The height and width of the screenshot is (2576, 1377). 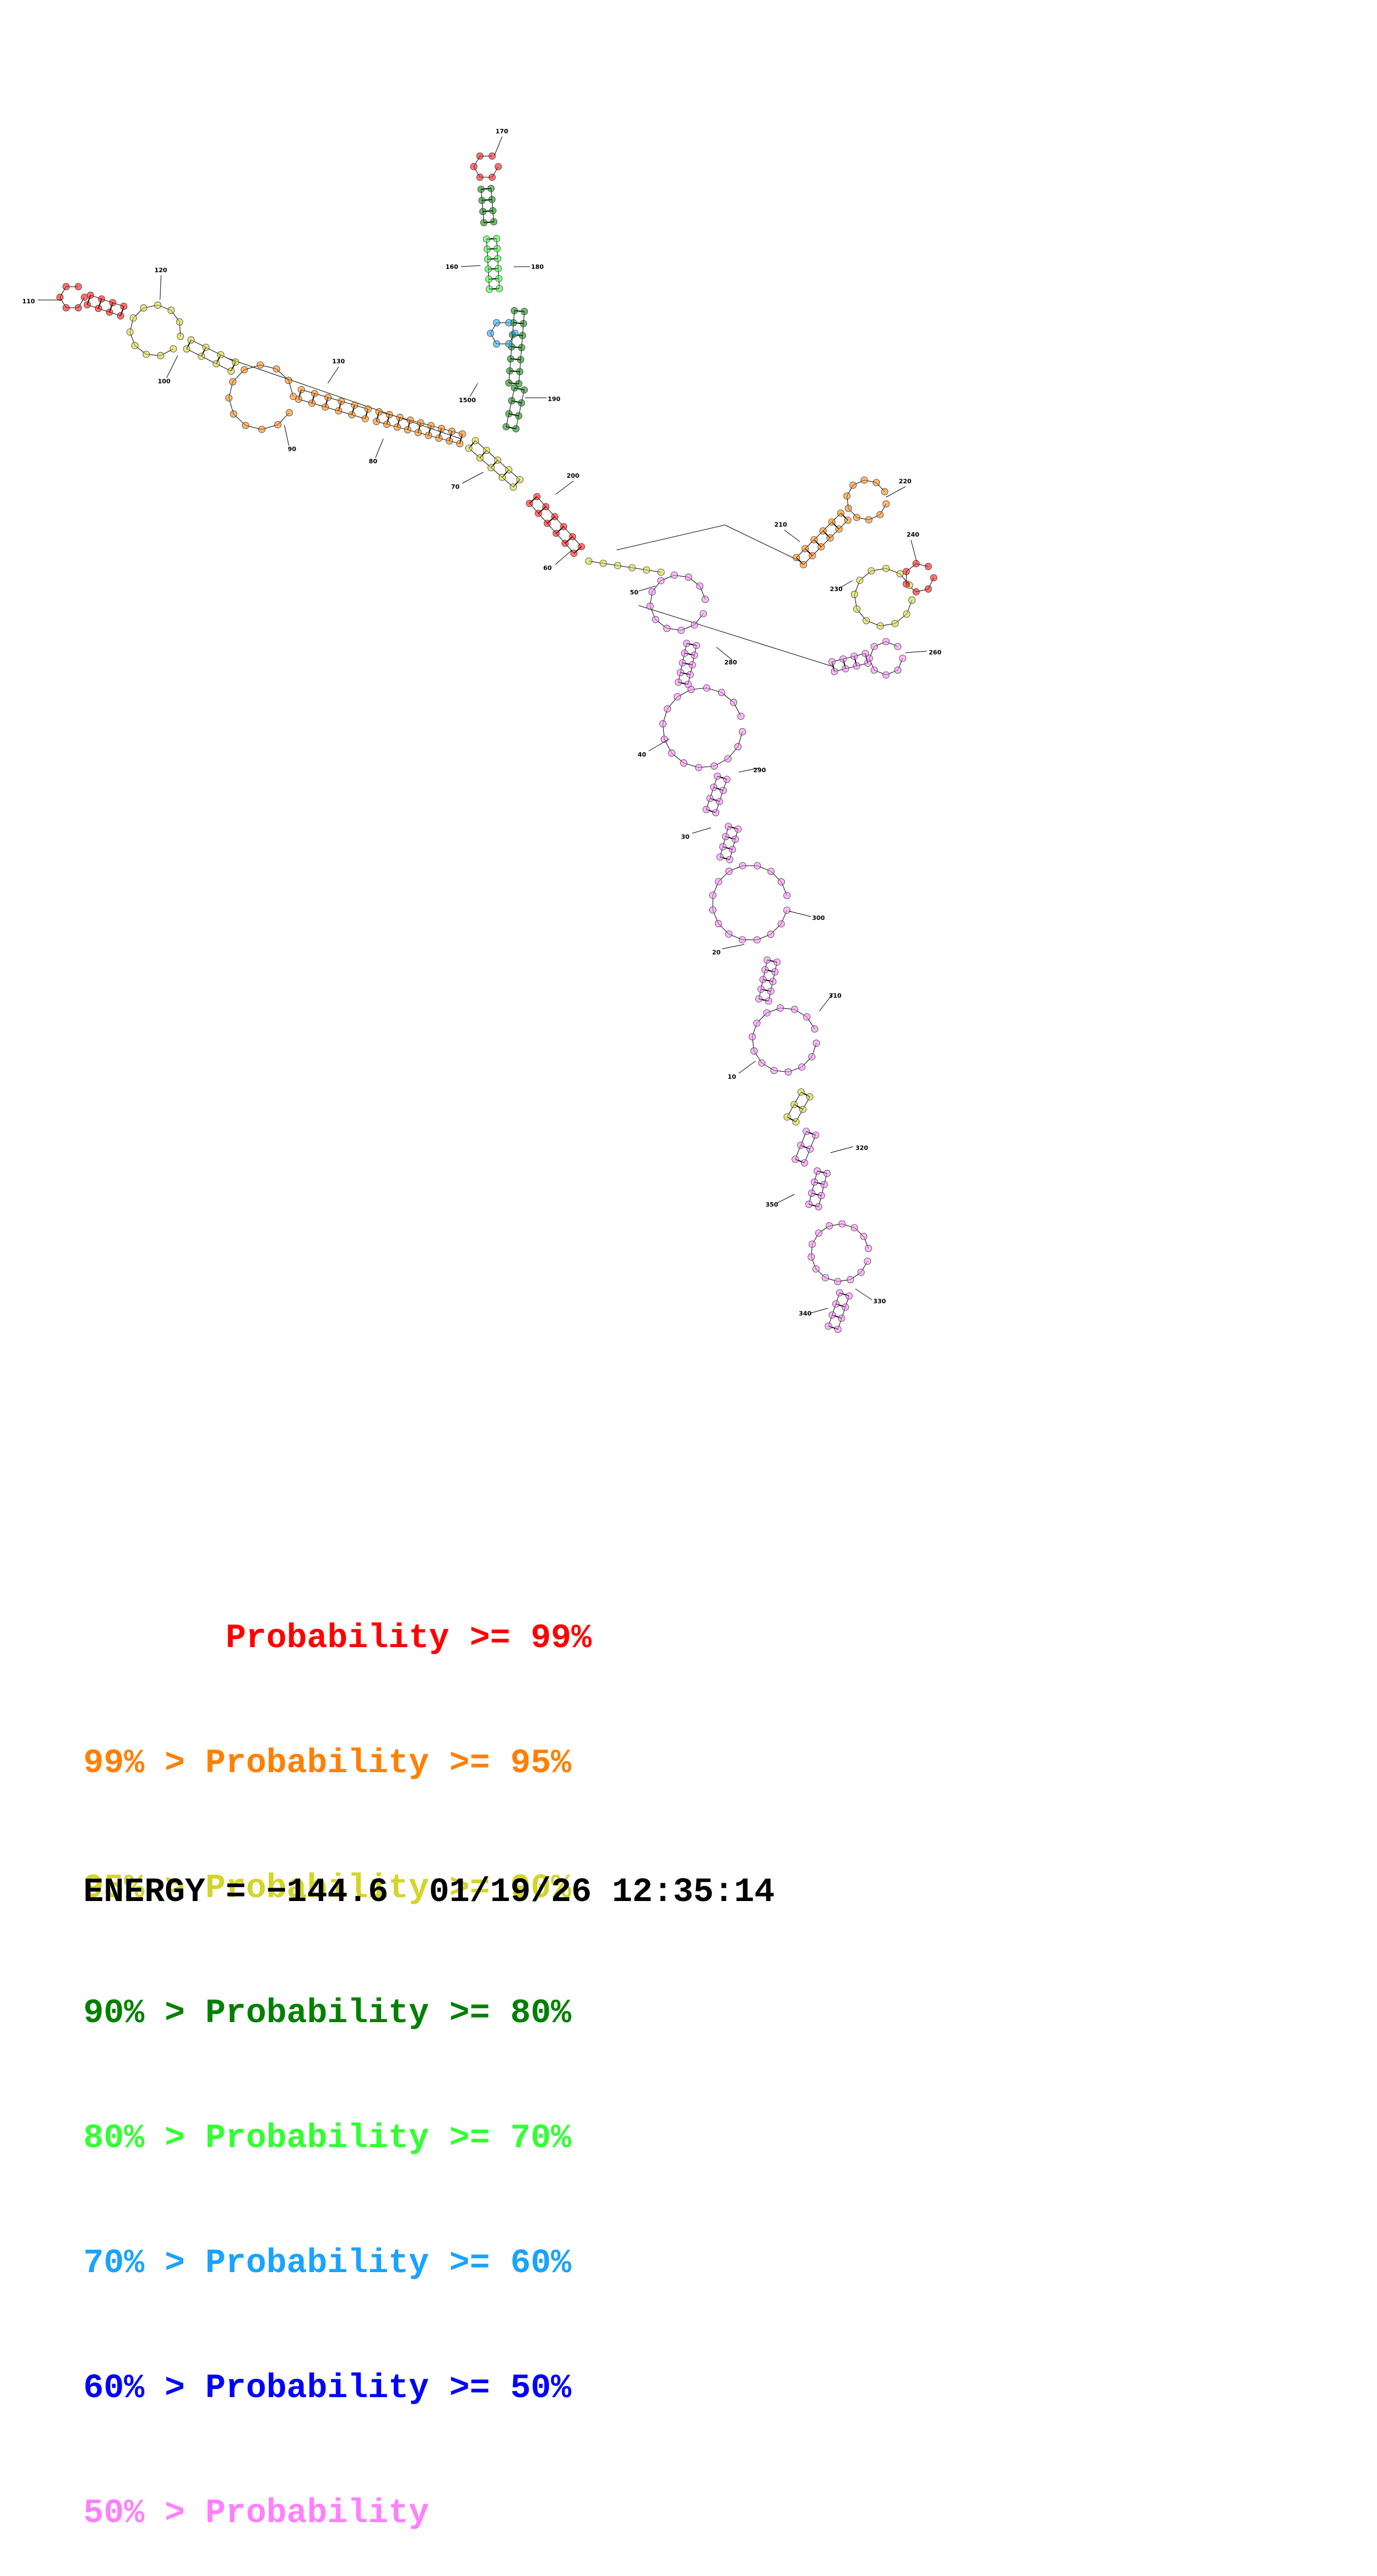 I want to click on position-label: 280, so click(x=730, y=662).